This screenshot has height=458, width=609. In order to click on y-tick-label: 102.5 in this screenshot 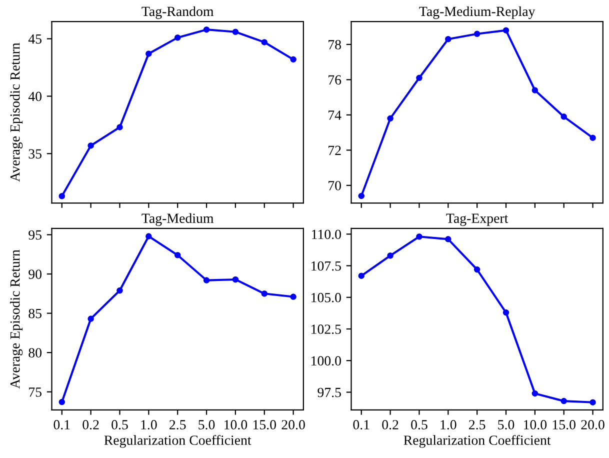, I will do `click(326, 329)`.